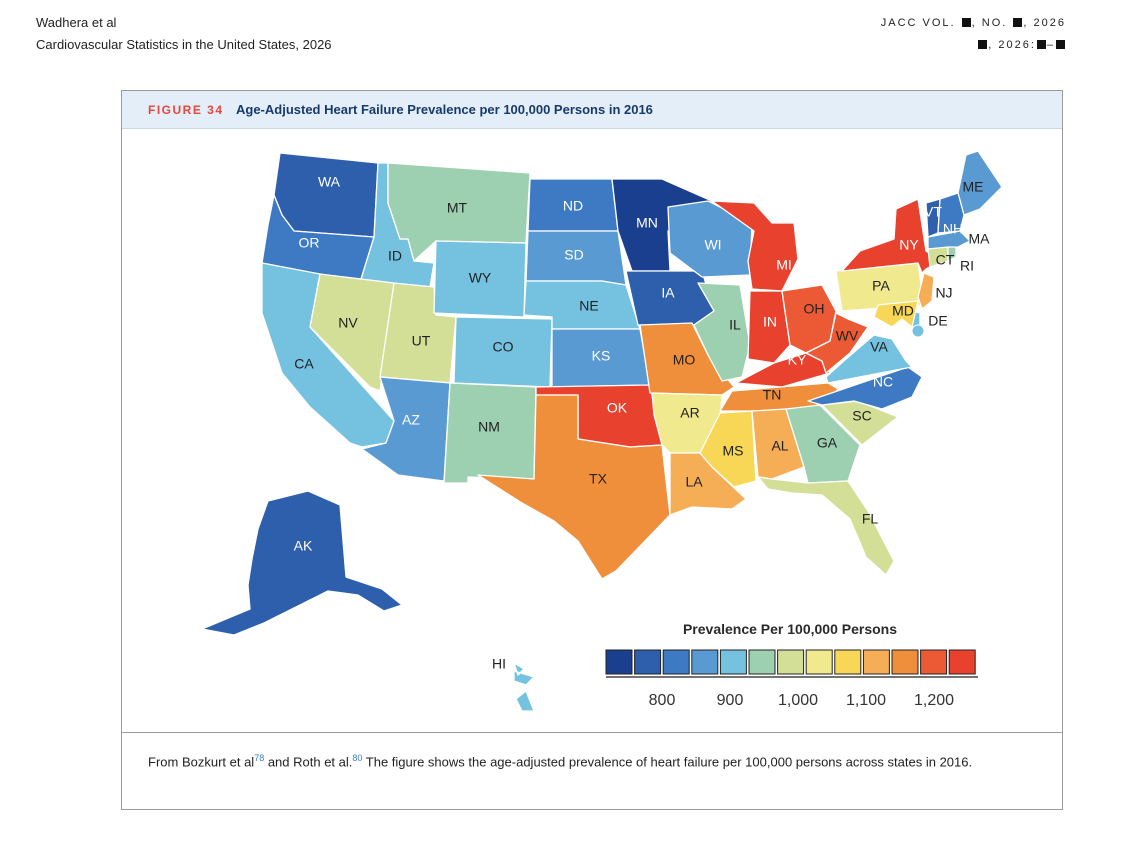  Describe the element at coordinates (826, 526) in the screenshot. I see `state-FL` at that location.